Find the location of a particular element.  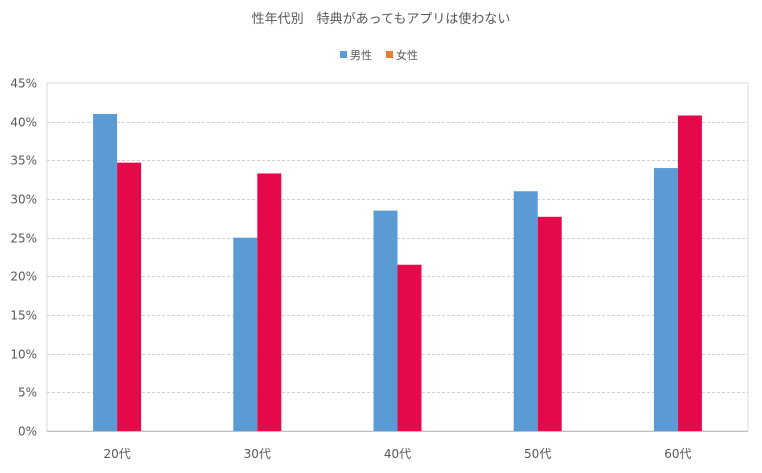

legend: 男性 女性 is located at coordinates (379, 55).